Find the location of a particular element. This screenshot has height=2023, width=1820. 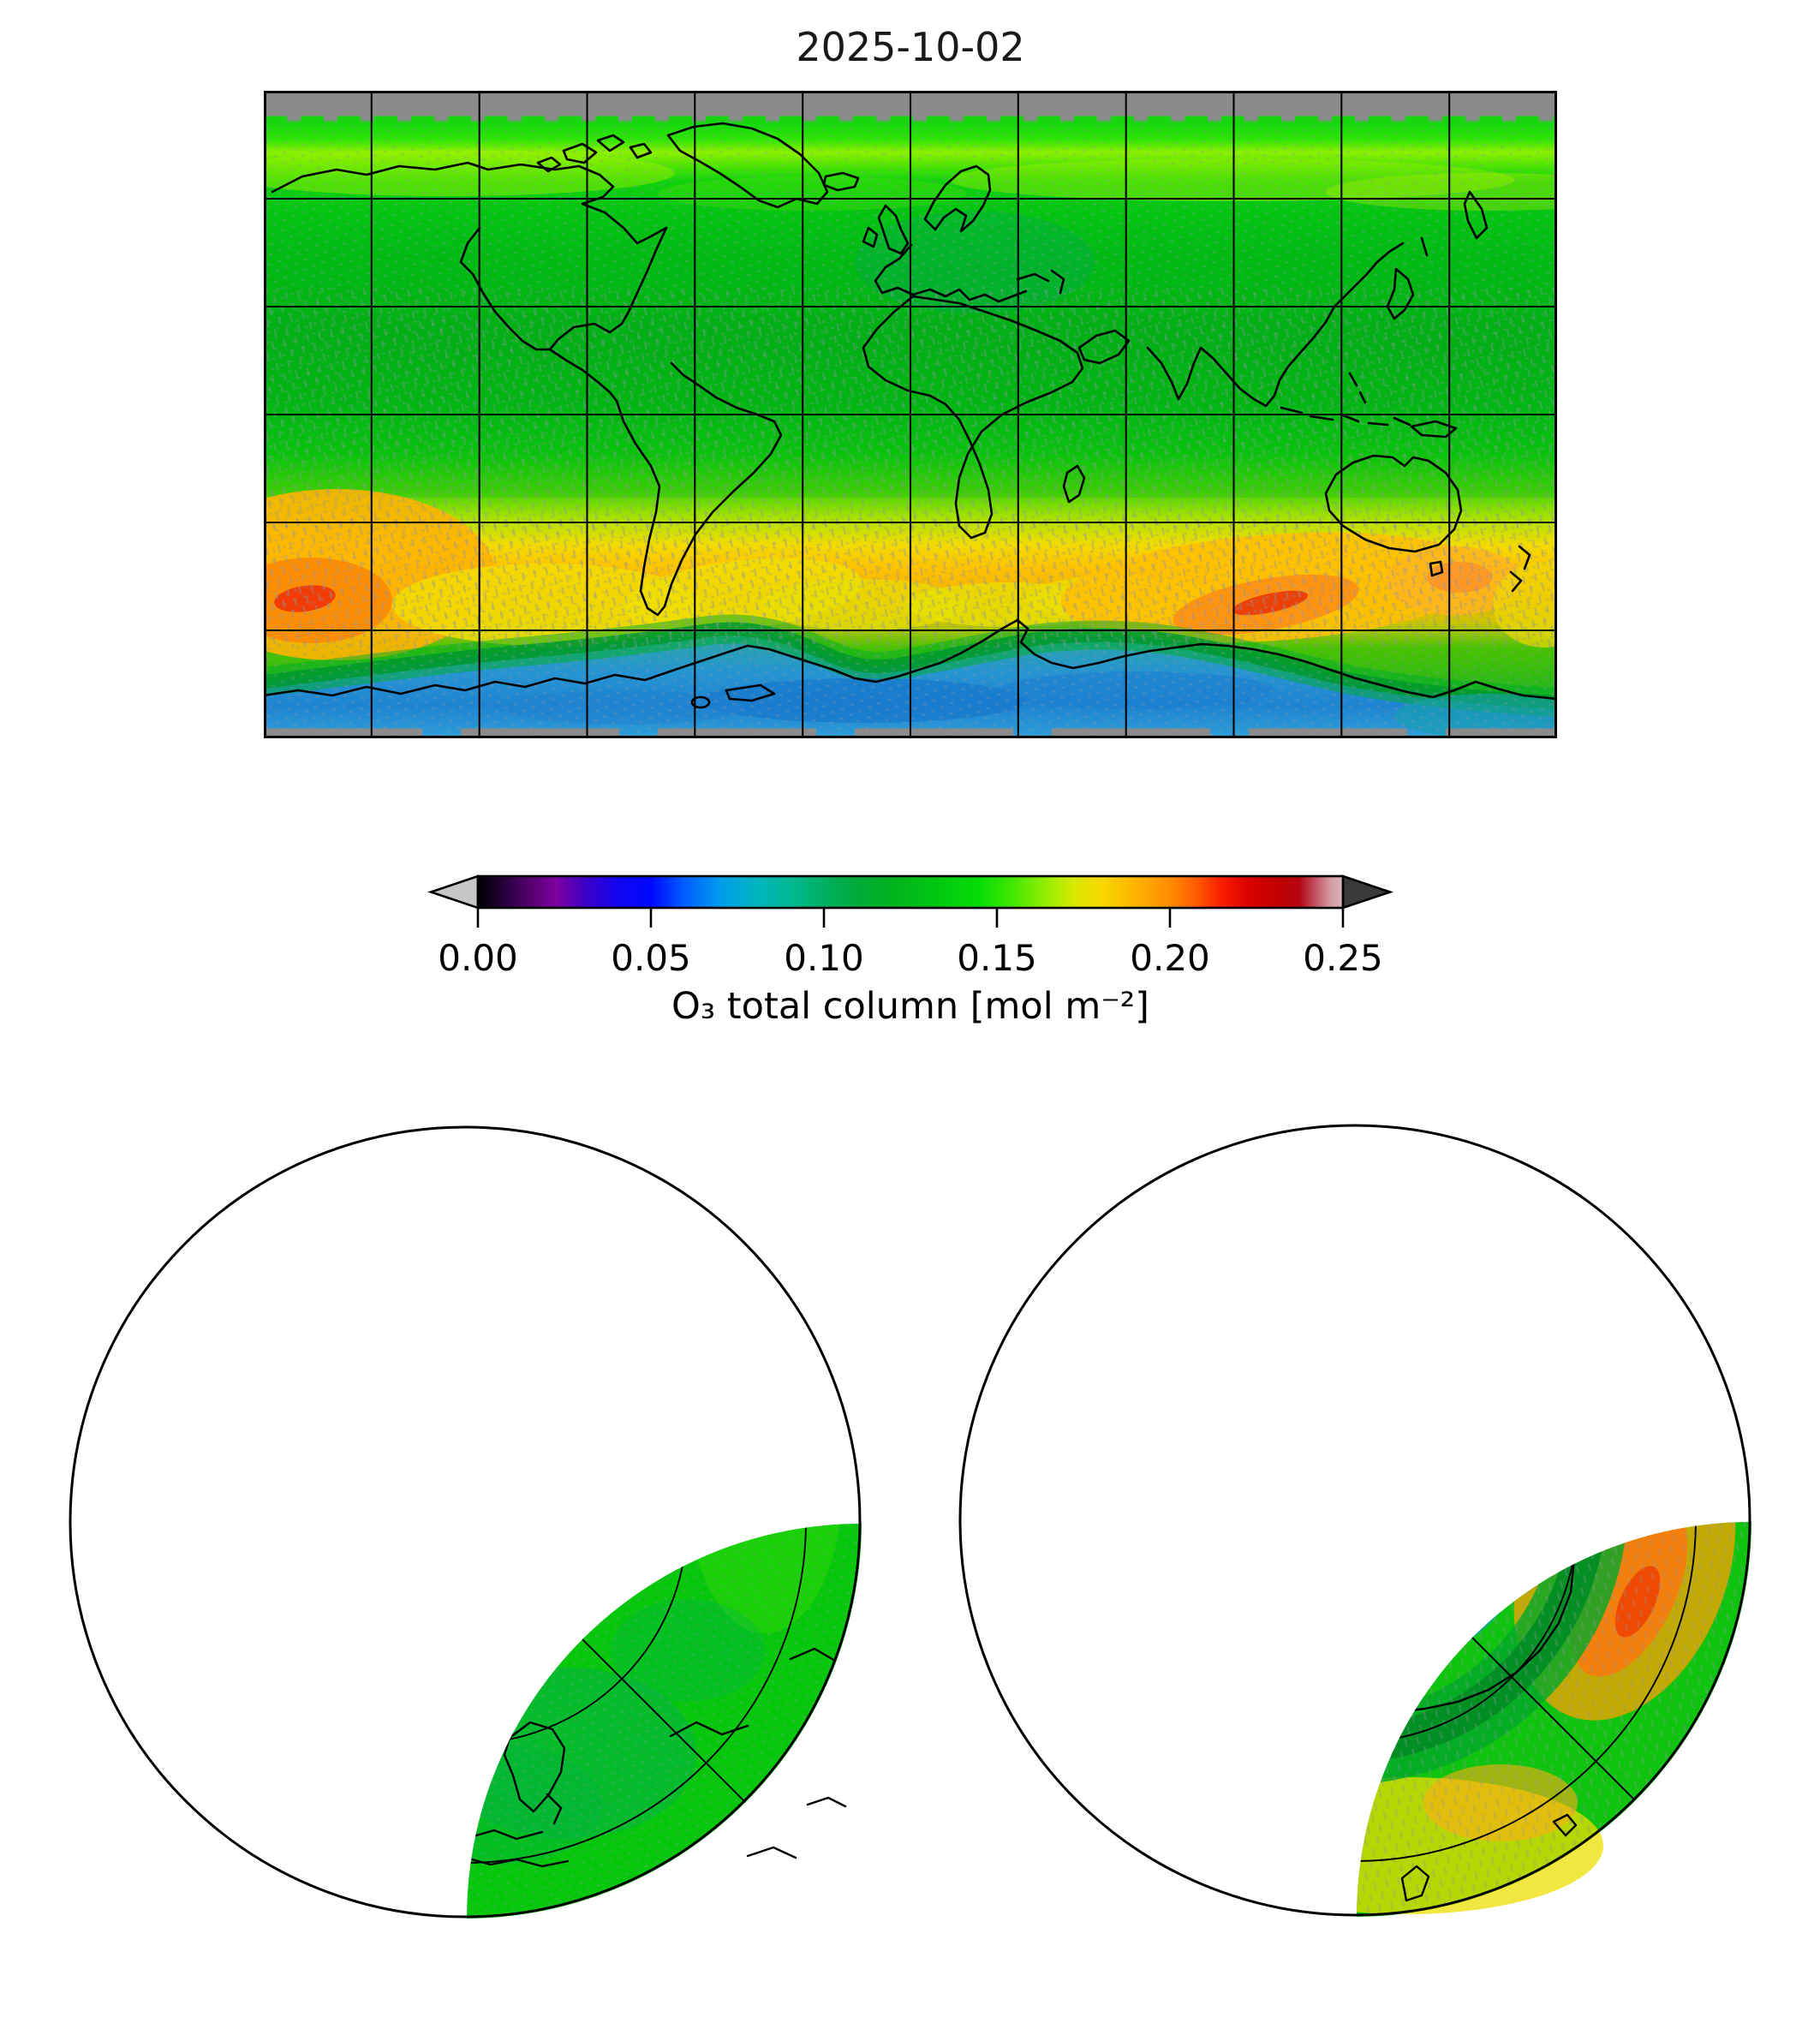

colorbar-tick-label: 0.20 is located at coordinates (1170, 958).